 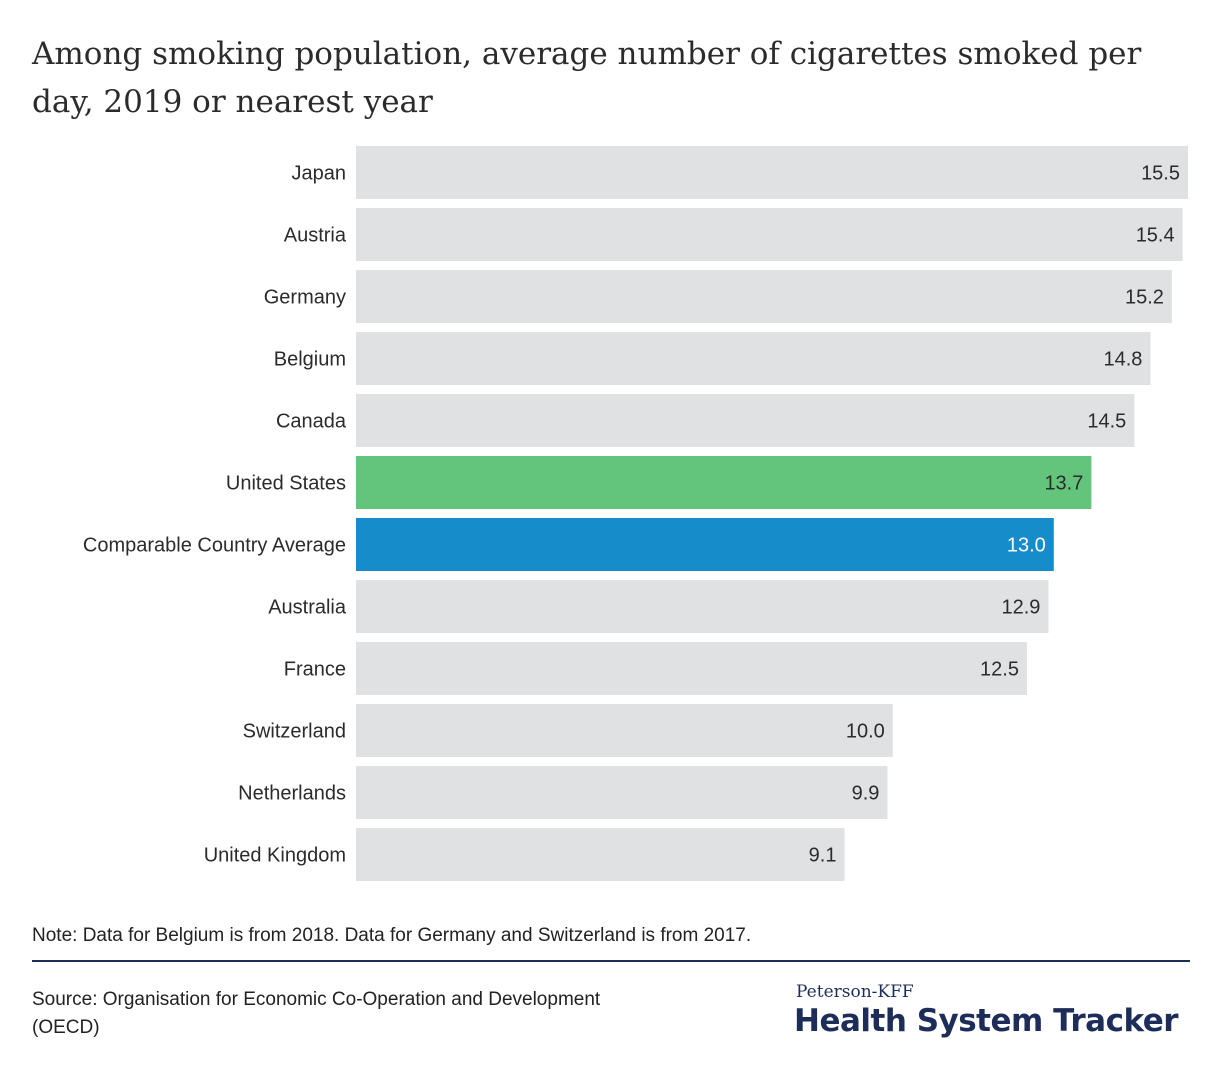 I want to click on category-label-japan: Japan, so click(x=319, y=174).